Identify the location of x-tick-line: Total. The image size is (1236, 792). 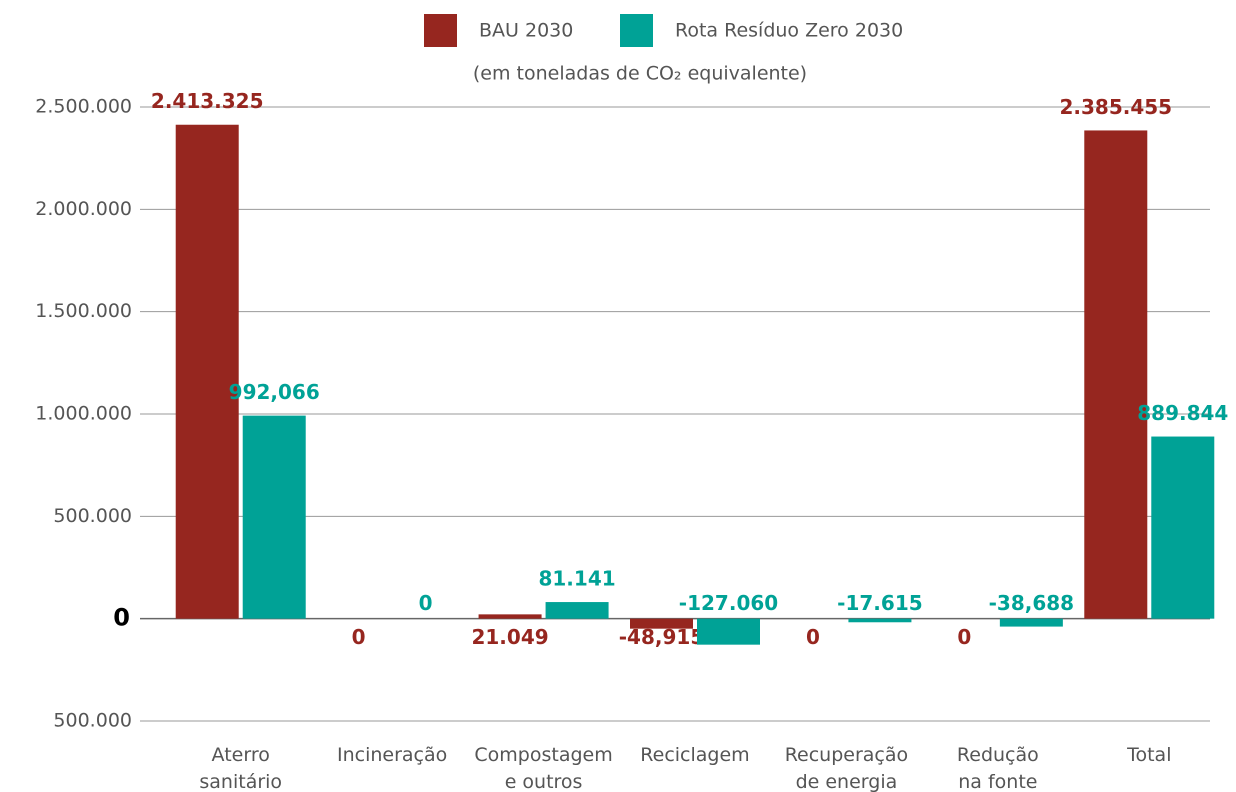
(1148, 755).